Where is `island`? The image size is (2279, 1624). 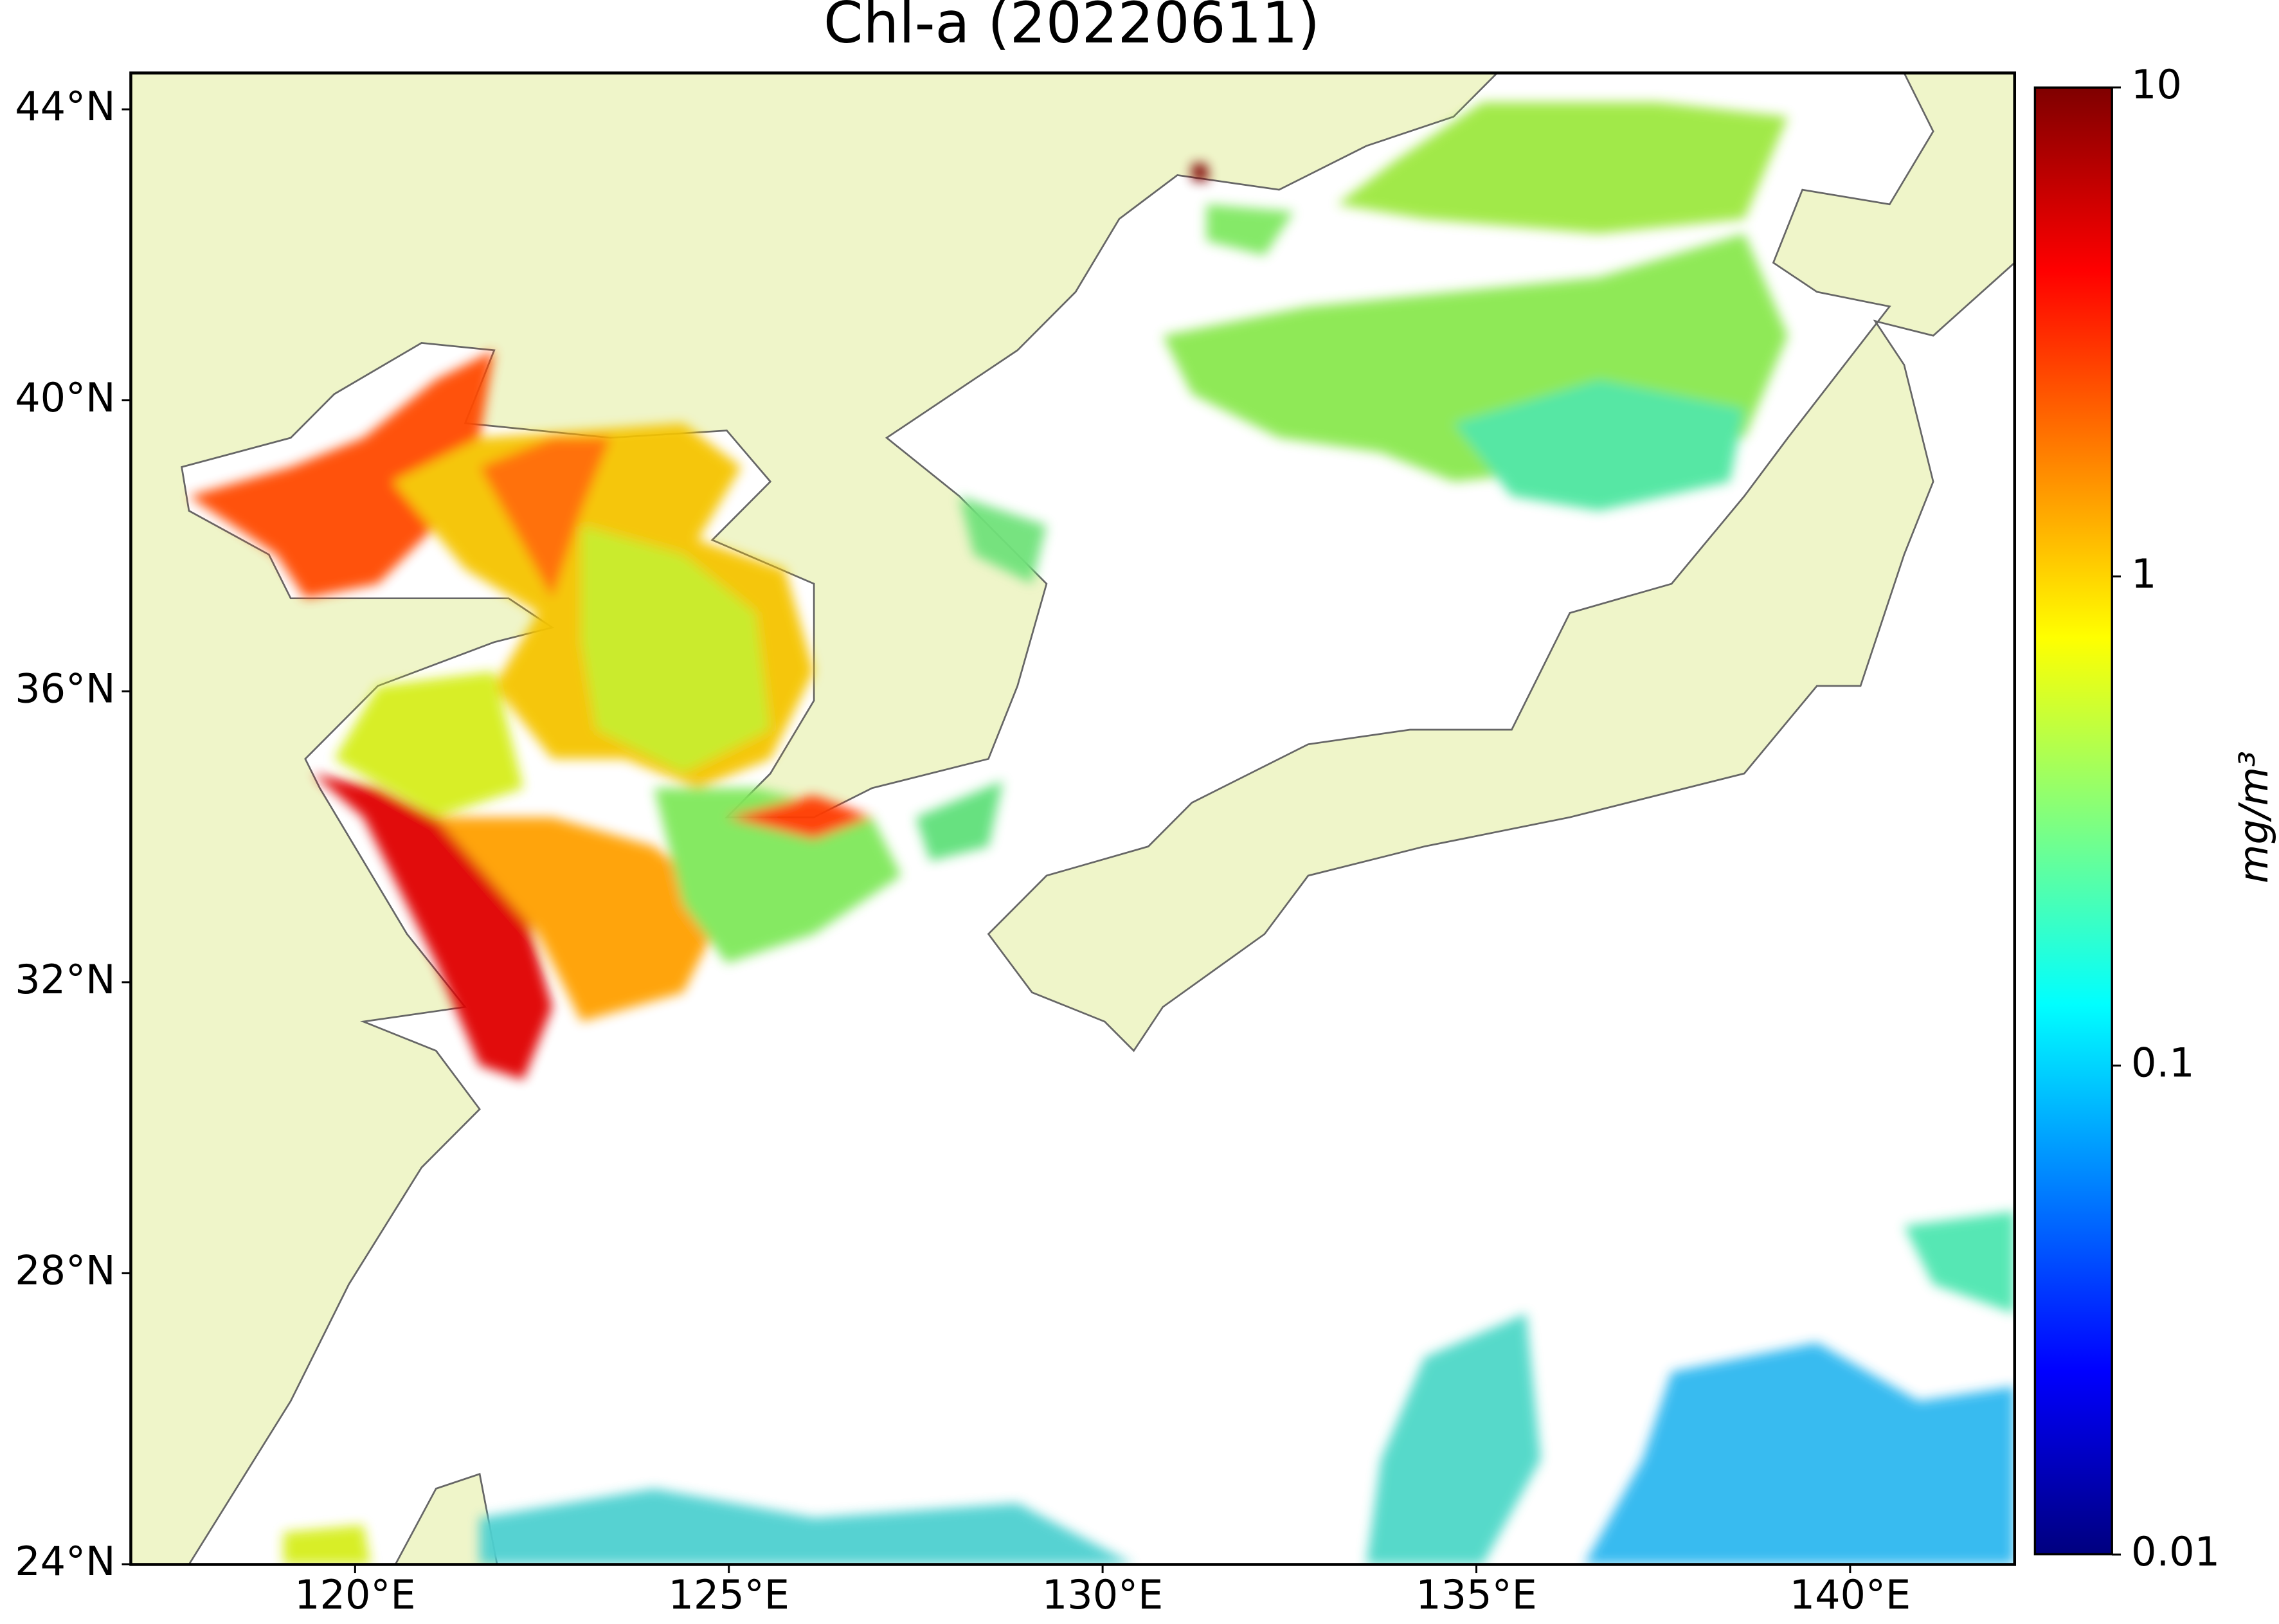 island is located at coordinates (446, 1518).